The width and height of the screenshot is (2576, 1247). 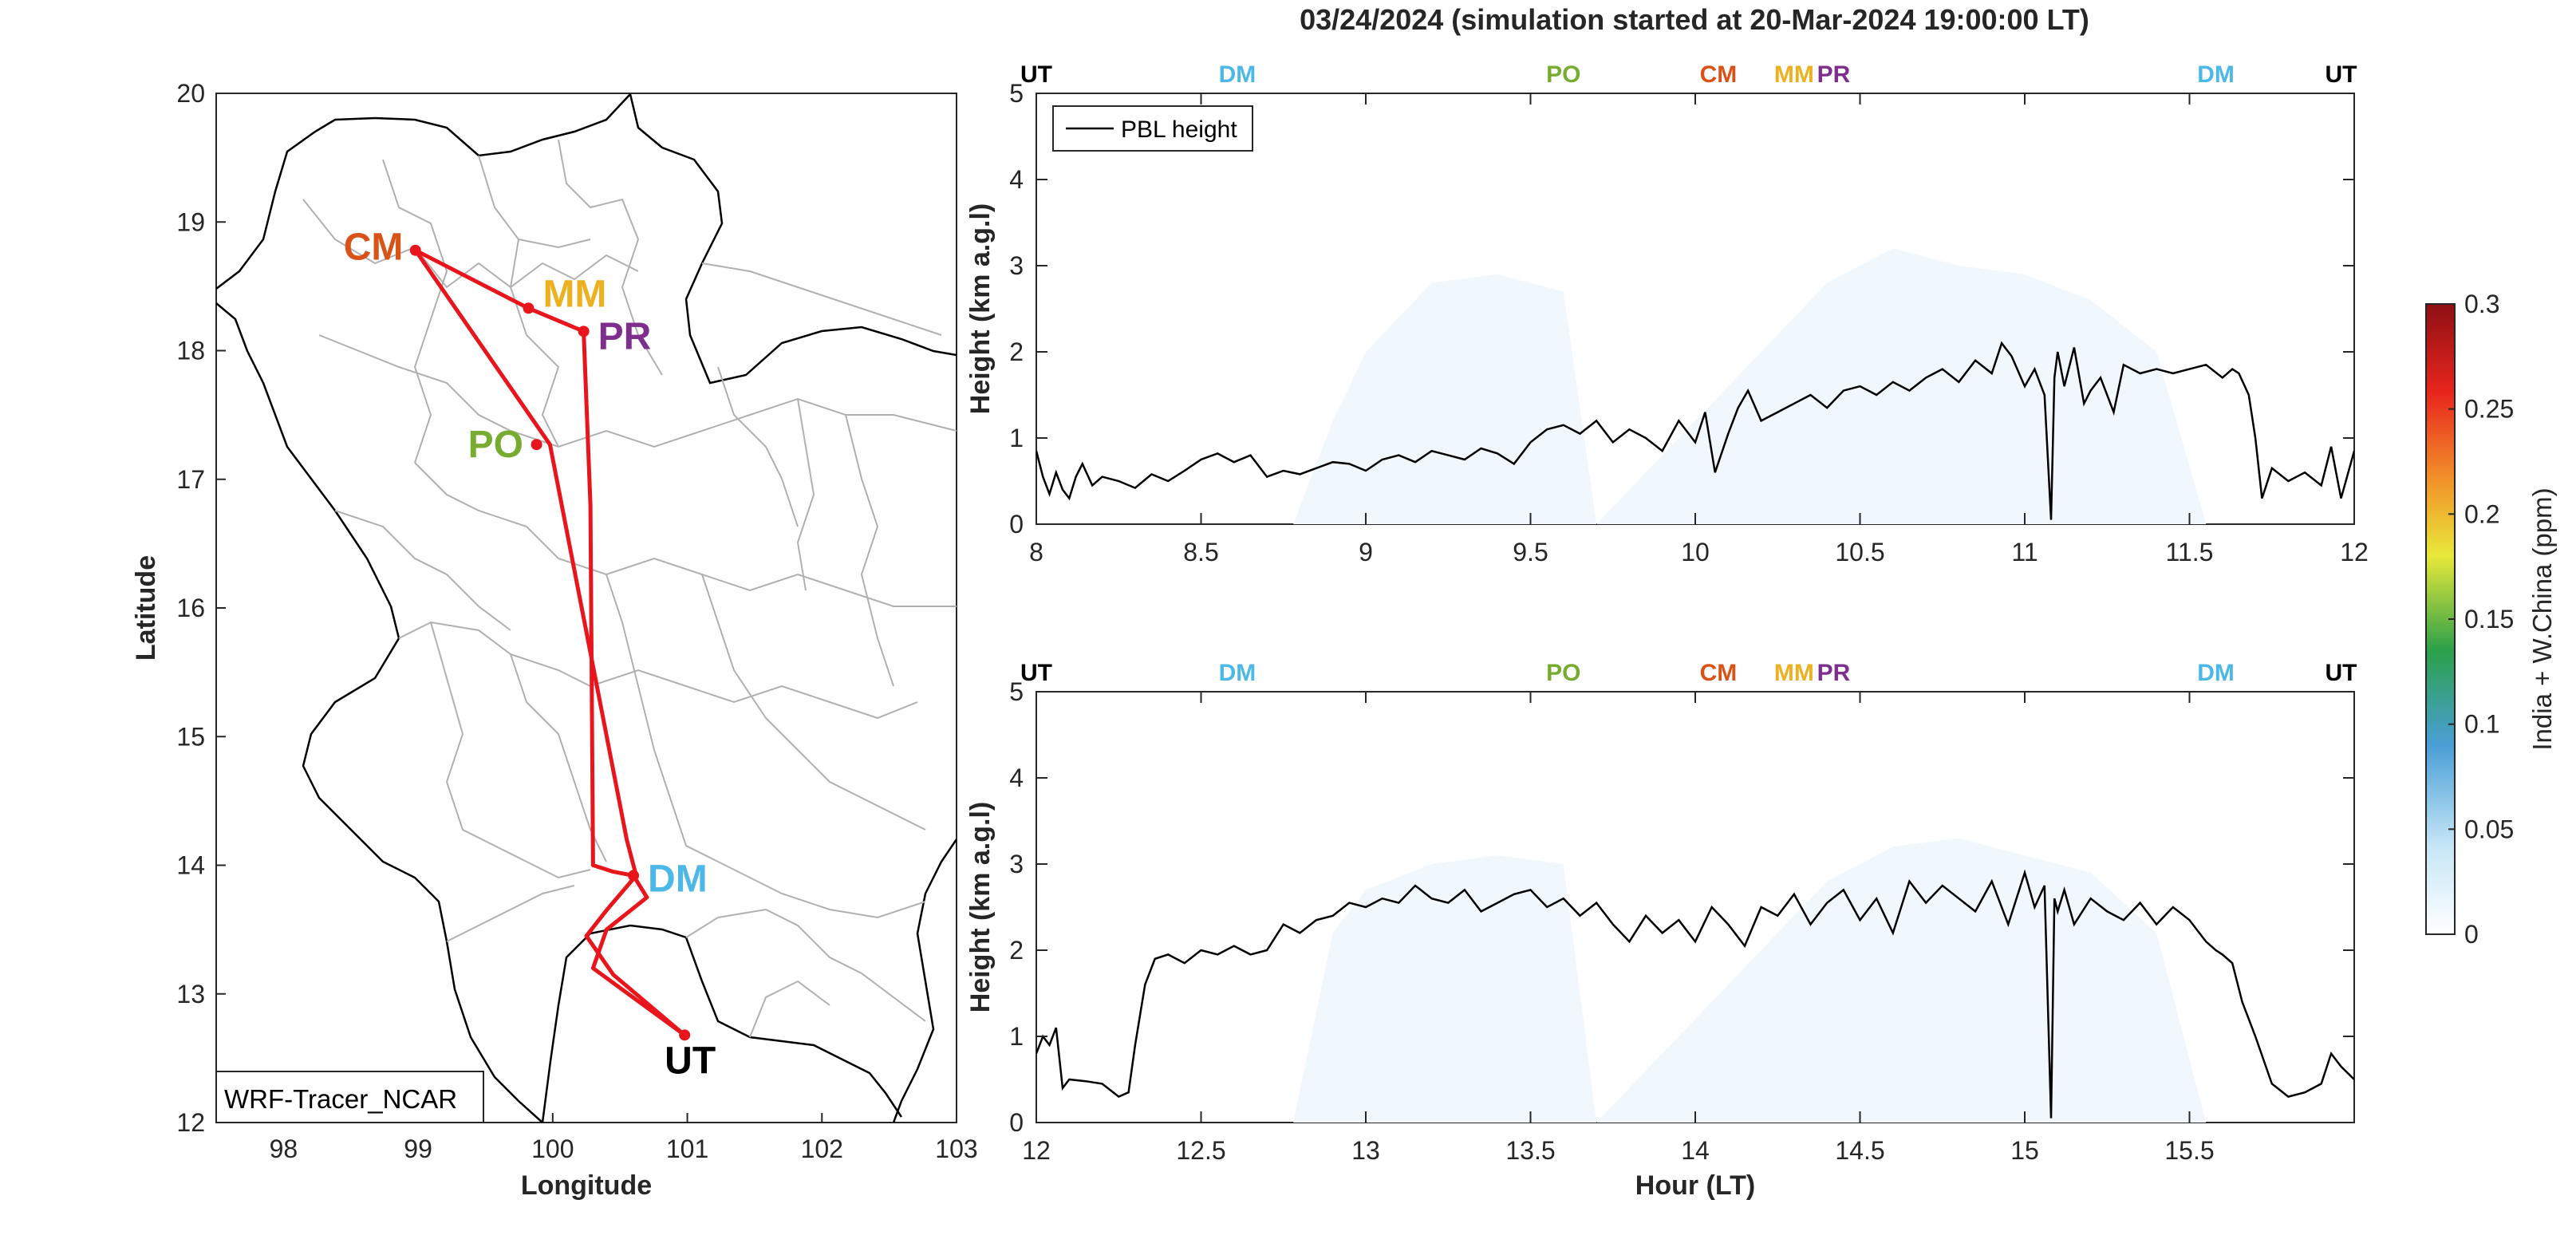 What do you see at coordinates (1201, 1151) in the screenshot?
I see `bottom-x-tick-label: 12.5` at bounding box center [1201, 1151].